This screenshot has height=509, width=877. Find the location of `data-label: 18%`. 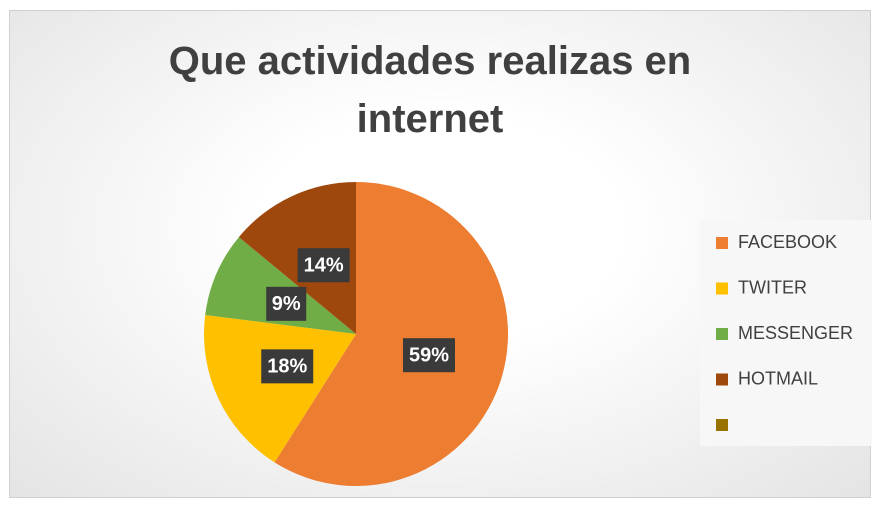

data-label: 18% is located at coordinates (287, 367).